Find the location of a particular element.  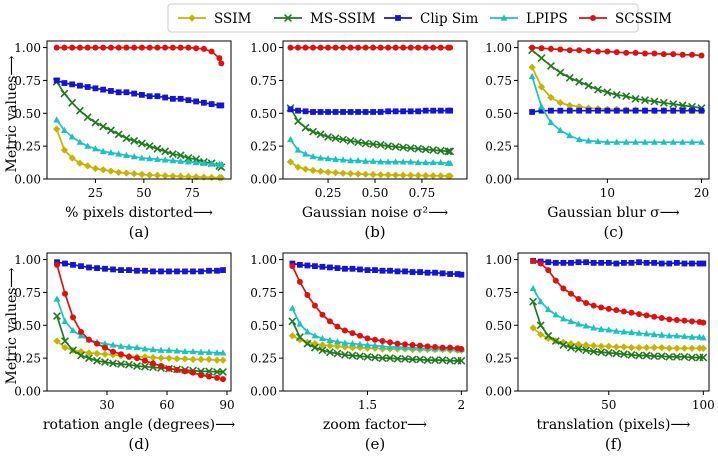

y-tick-label: 0.25 is located at coordinates (498, 359).